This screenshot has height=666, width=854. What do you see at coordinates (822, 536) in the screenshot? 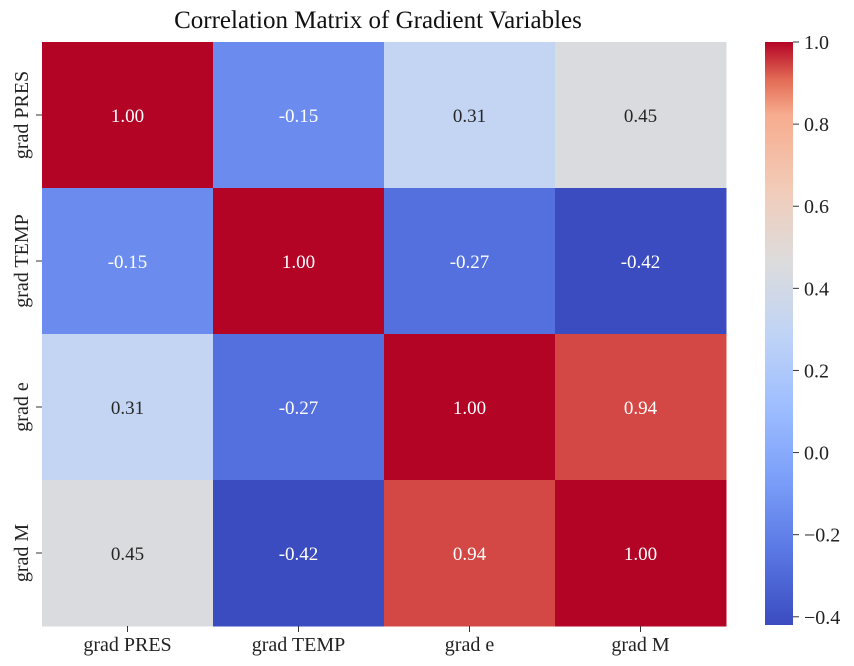
I see `colorbar-tick-label: −0.2` at bounding box center [822, 536].